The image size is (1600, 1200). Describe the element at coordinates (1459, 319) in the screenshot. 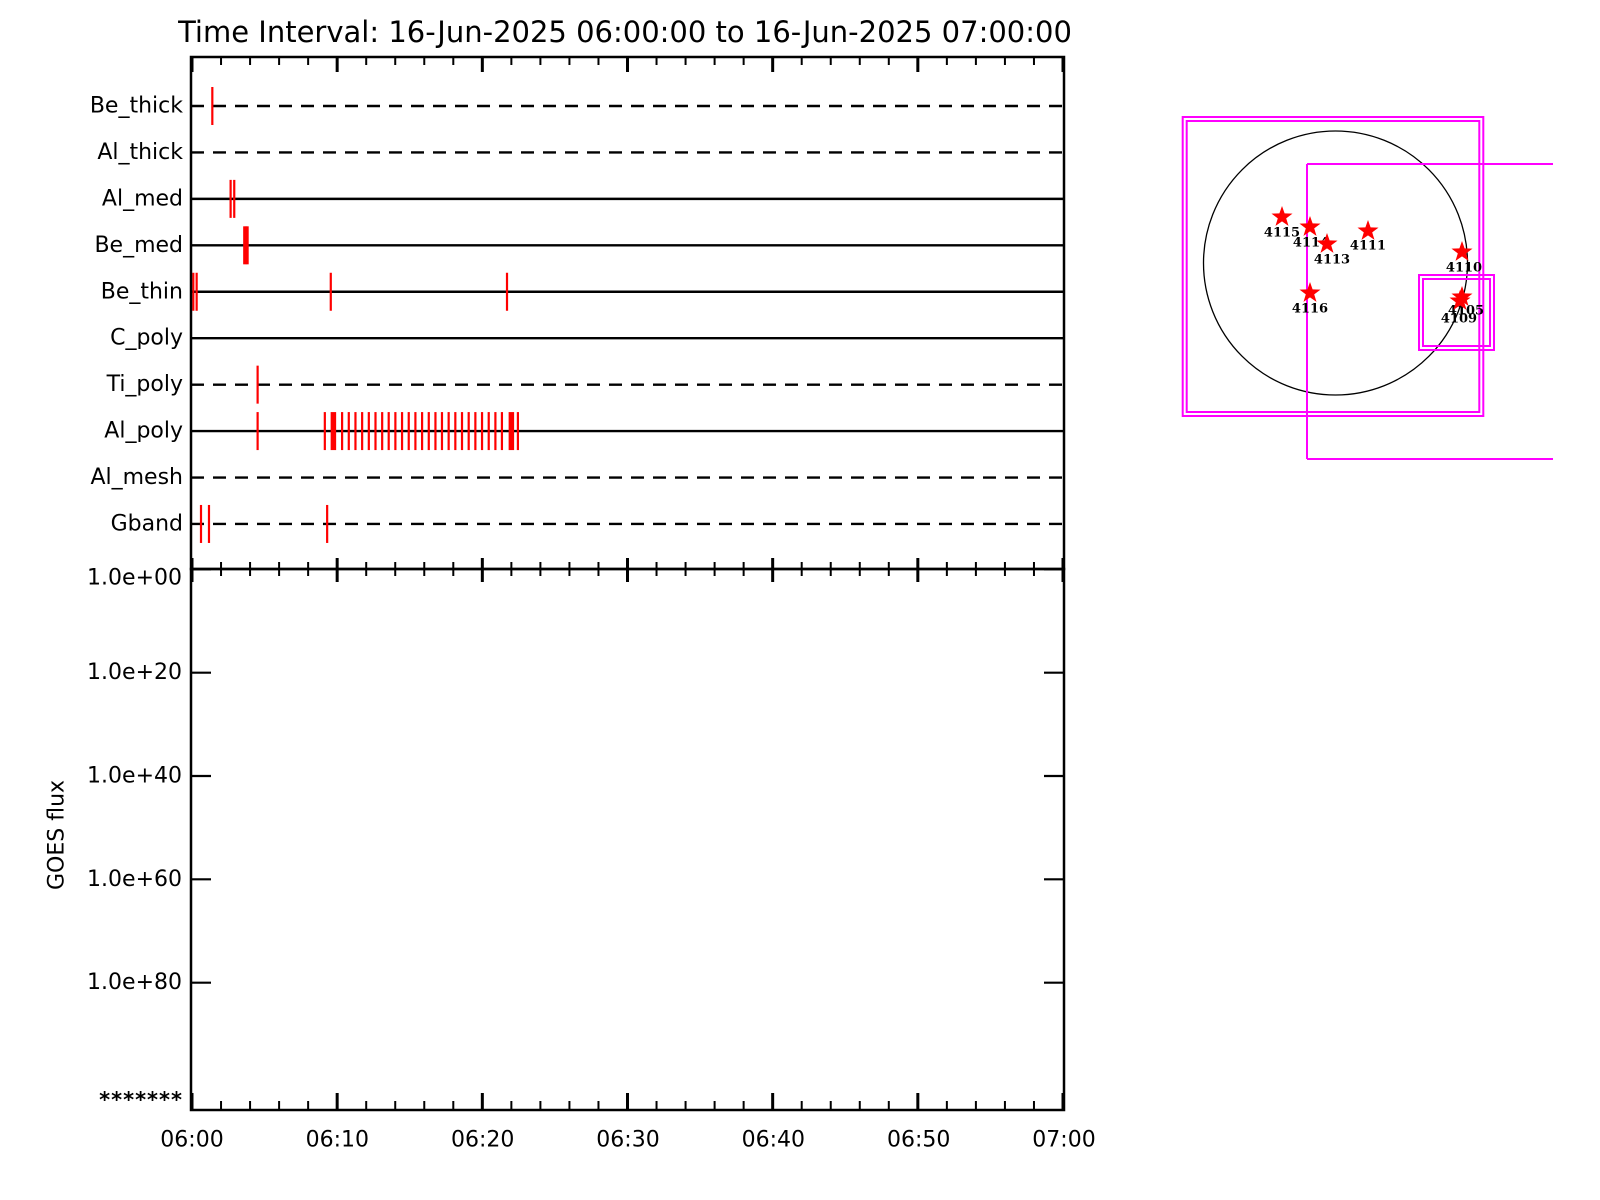

I see `active-region-label: 4109` at that location.